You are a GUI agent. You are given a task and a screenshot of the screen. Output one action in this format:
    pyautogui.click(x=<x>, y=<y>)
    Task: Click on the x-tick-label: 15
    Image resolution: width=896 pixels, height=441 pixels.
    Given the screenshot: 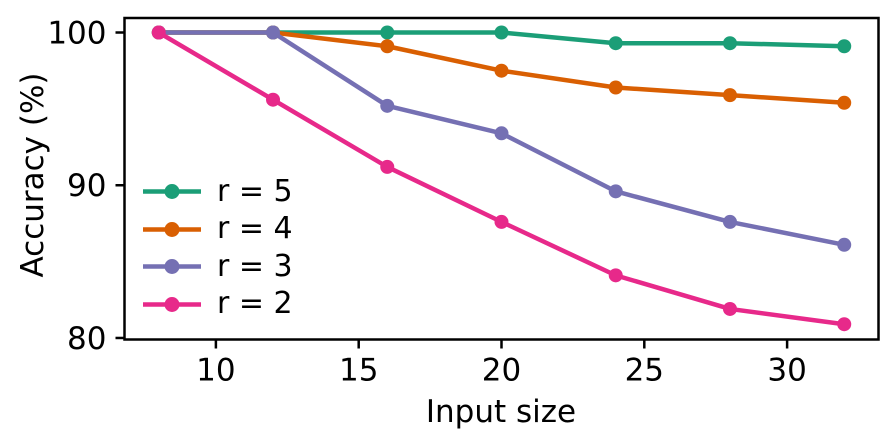 What is the action you would take?
    pyautogui.click(x=358, y=371)
    